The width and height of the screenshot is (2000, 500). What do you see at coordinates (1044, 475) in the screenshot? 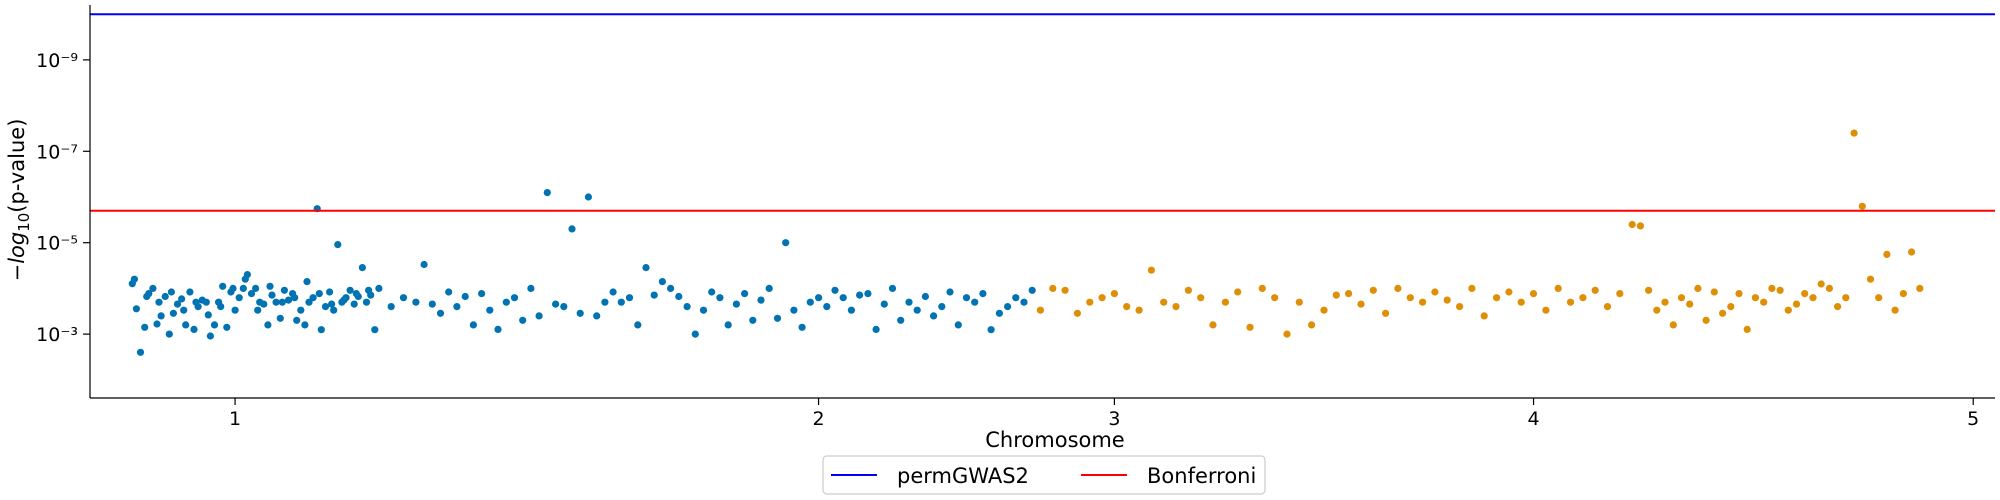
I see `legend-box` at bounding box center [1044, 475].